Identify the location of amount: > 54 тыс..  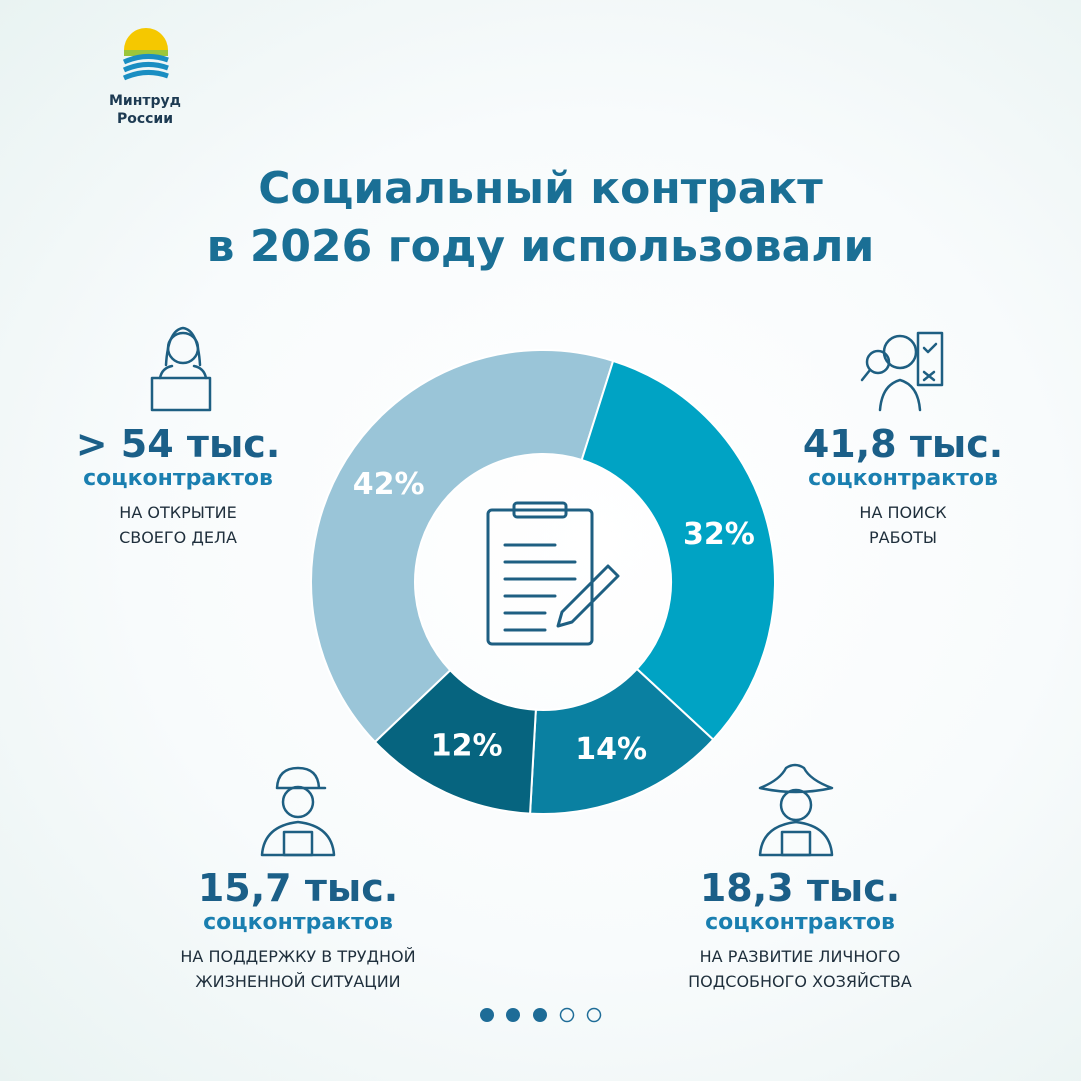
(178, 444).